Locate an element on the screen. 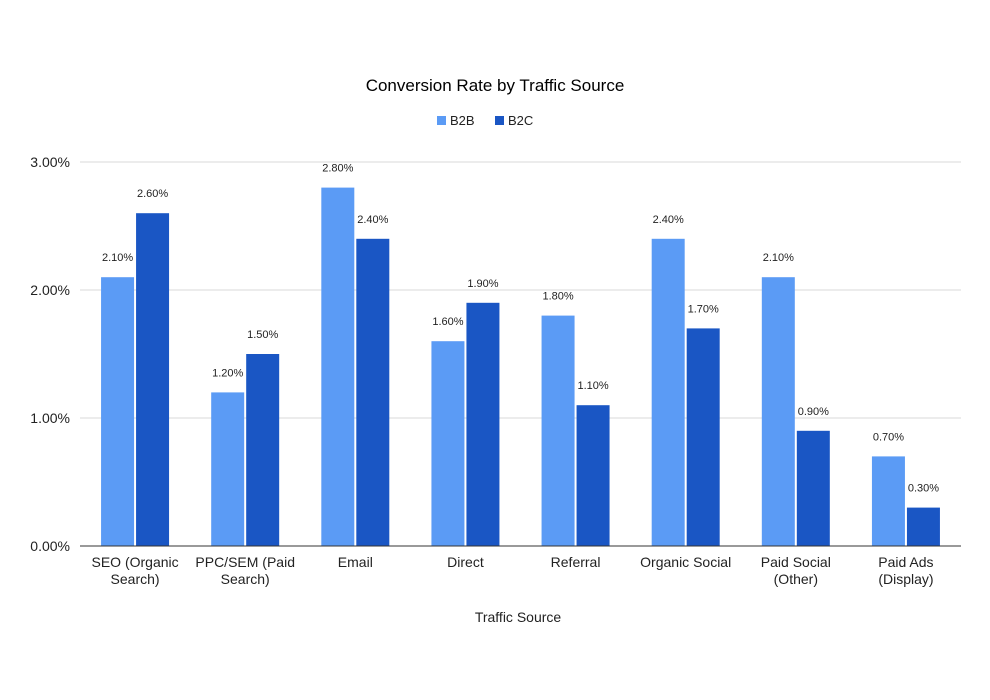 The width and height of the screenshot is (990, 700). x-tick-label: Paid Ads (Display) is located at coordinates (905, 570).